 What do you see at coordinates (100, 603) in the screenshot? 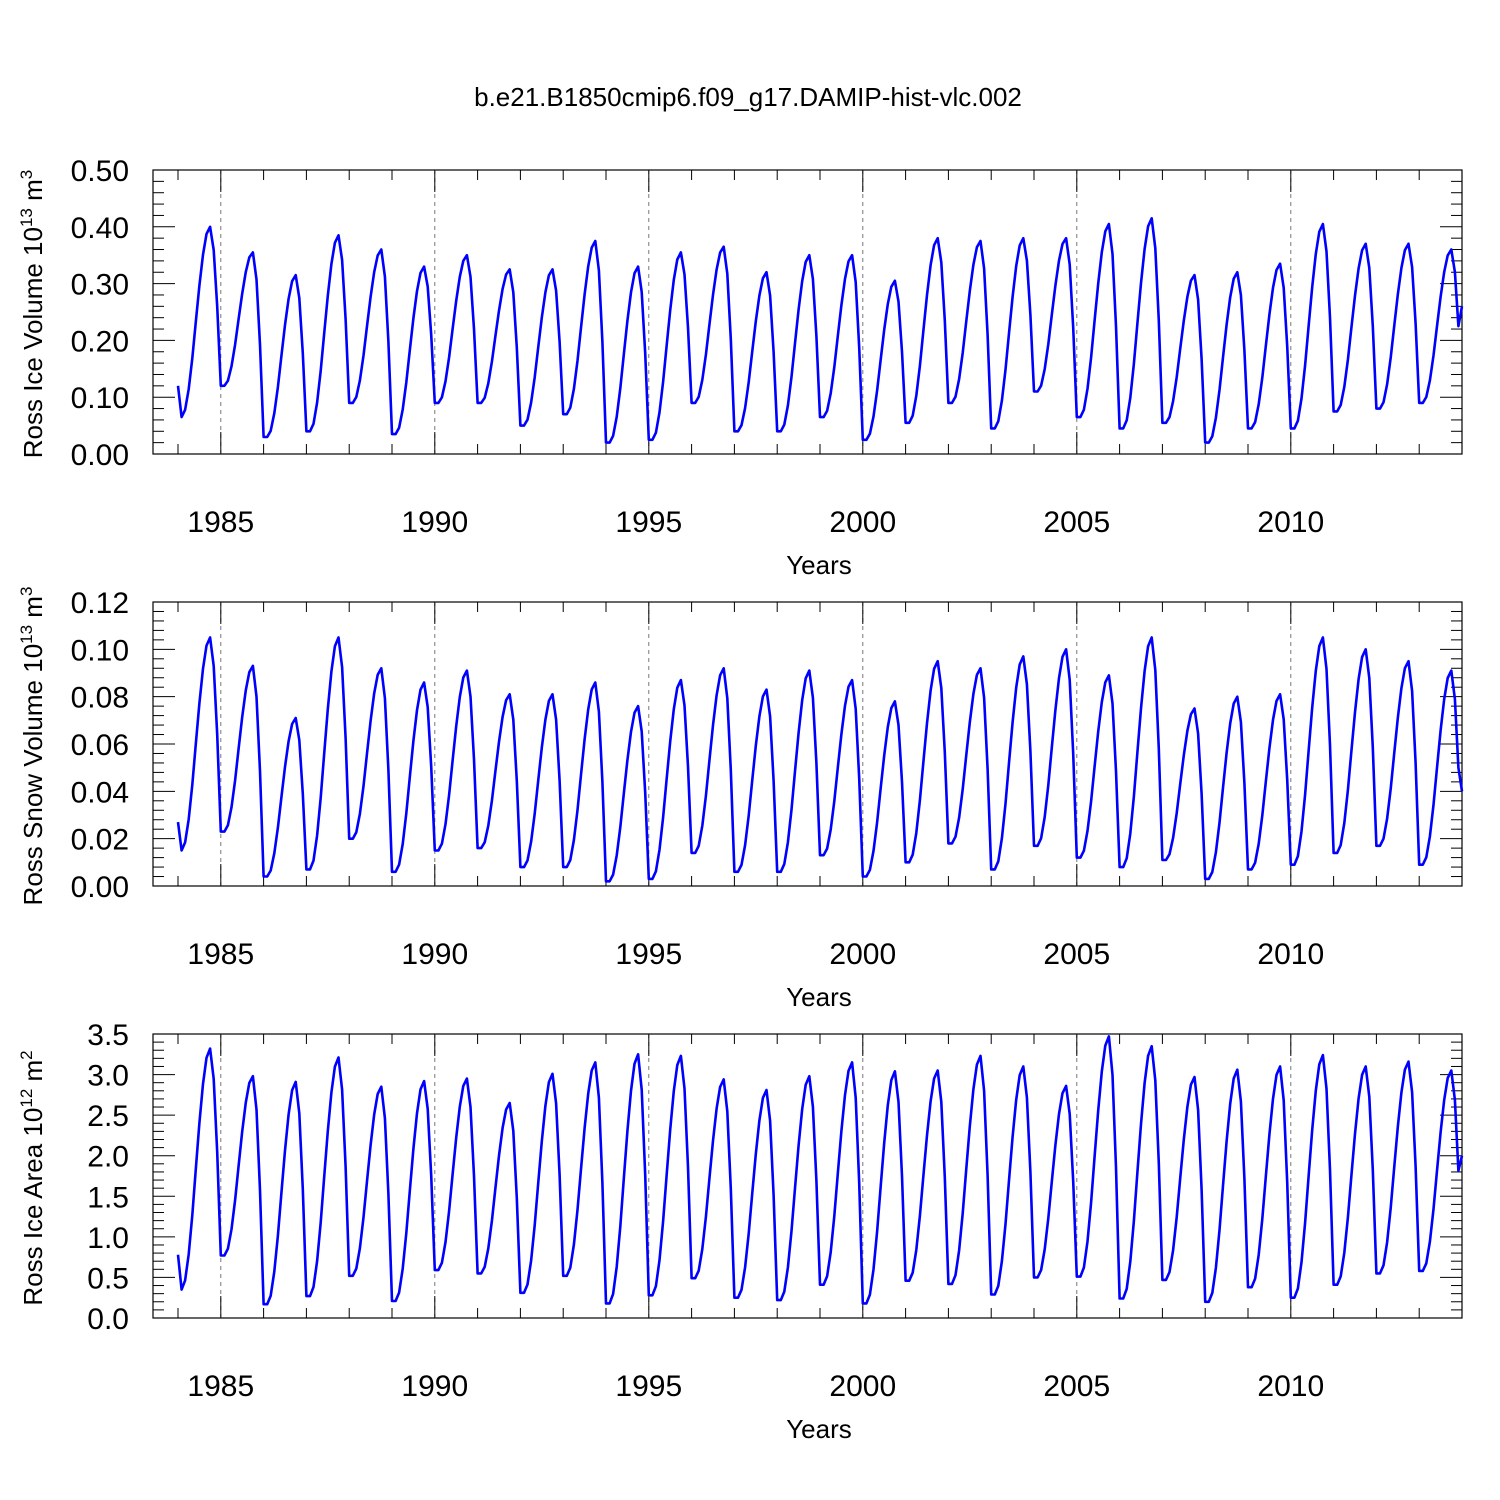
I see `y-tick-label: 0.12` at bounding box center [100, 603].